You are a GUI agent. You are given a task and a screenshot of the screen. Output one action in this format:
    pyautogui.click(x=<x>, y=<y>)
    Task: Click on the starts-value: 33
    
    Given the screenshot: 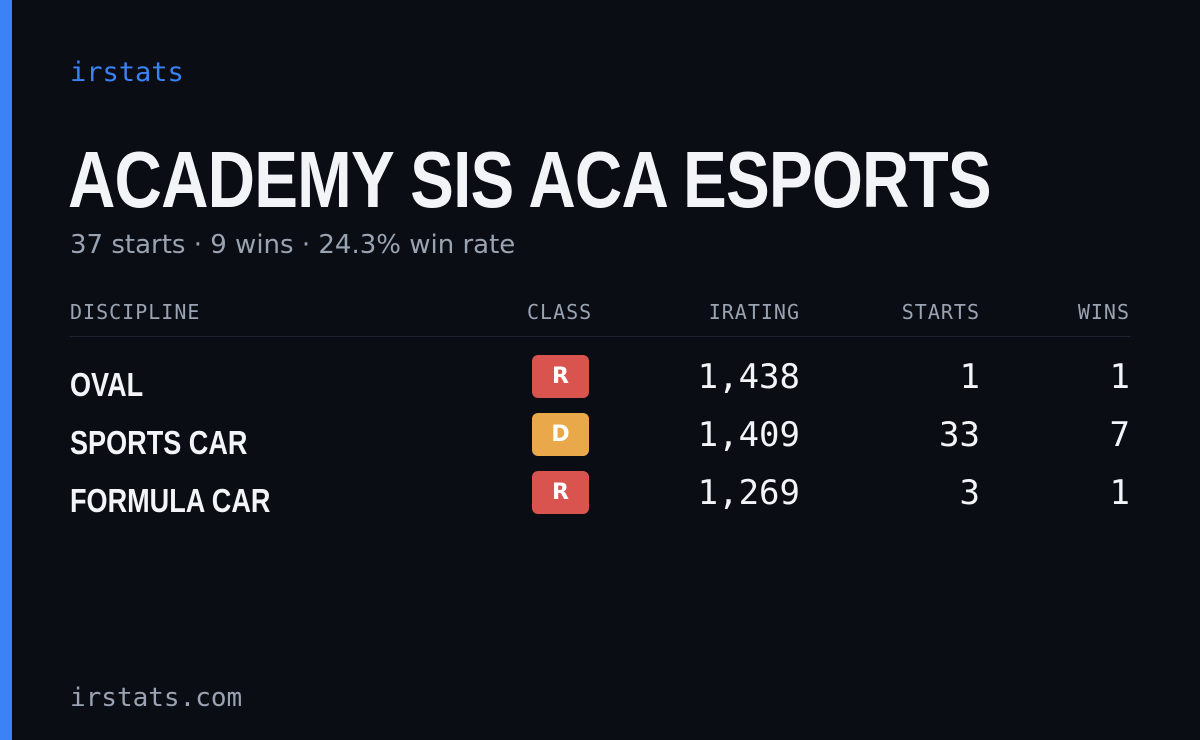 What is the action you would take?
    pyautogui.click(x=959, y=435)
    